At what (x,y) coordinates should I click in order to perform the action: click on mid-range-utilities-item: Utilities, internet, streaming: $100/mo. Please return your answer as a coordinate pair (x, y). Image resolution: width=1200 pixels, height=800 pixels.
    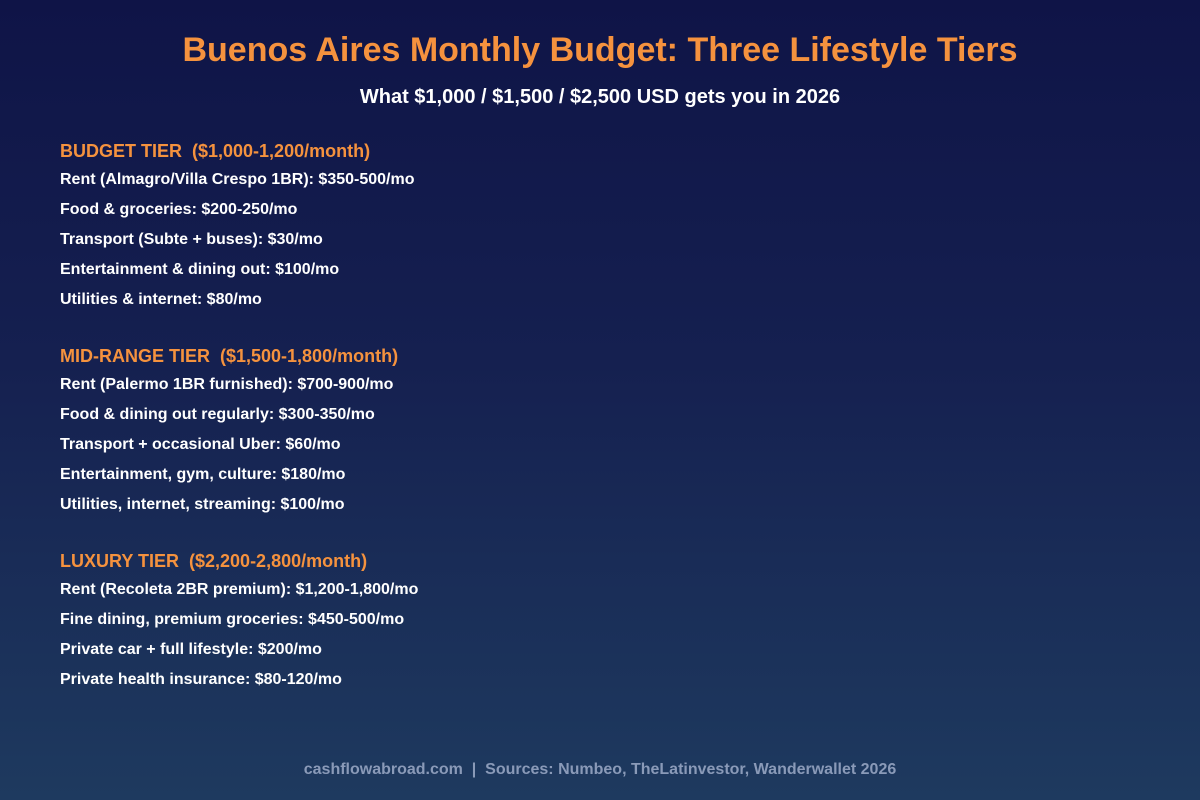
    Looking at the image, I should click on (202, 504).